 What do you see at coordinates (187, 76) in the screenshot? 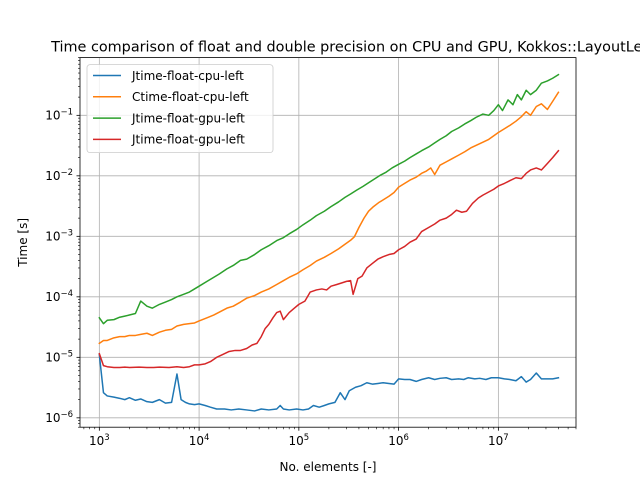
I see `legend-label: Jtime-float-cpu-left` at bounding box center [187, 76].